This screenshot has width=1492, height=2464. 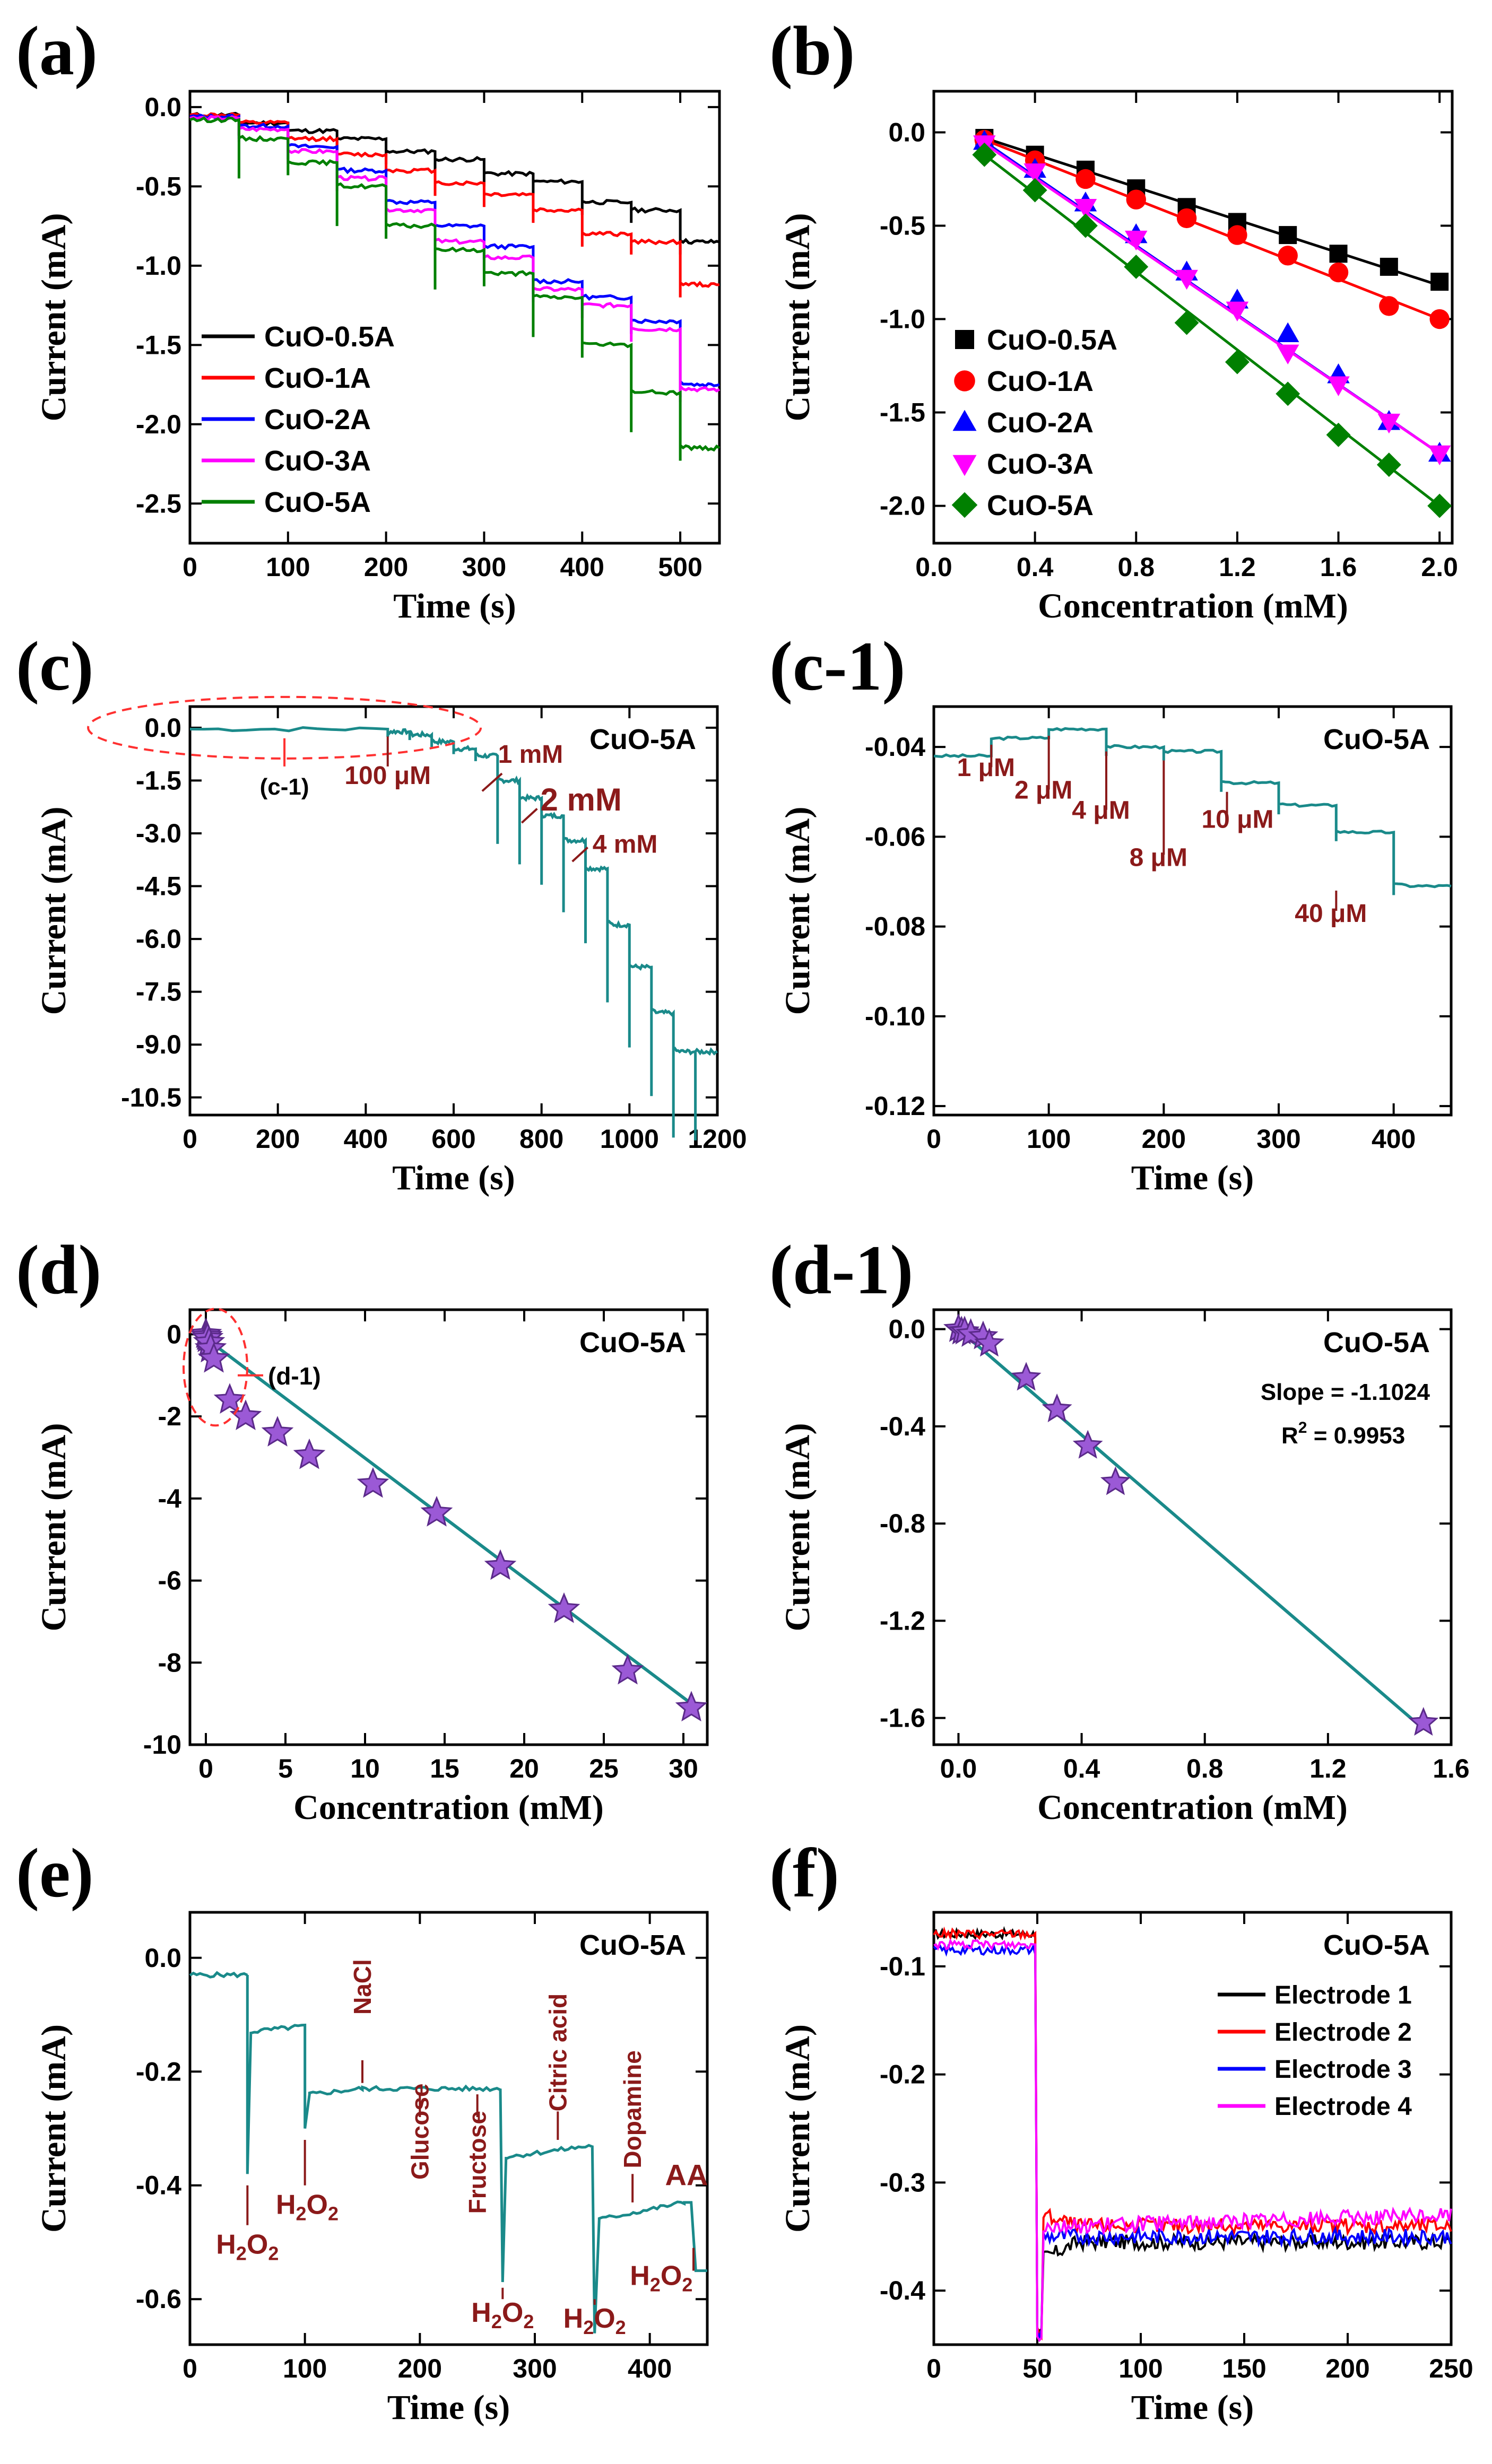 I want to click on data-point-CuO-2A, so click(x=1287, y=332).